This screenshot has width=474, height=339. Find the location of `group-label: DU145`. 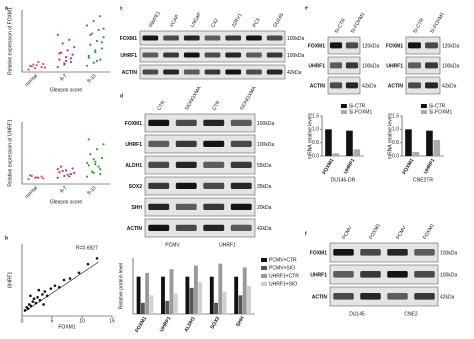

group-label: DU145 is located at coordinates (357, 314).